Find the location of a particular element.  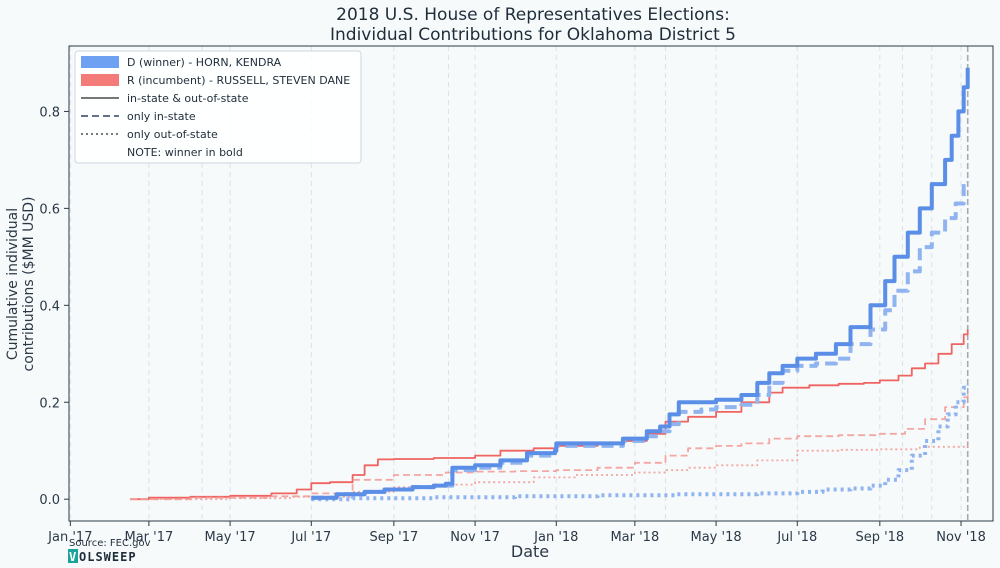

x-tick-label-3: Jul '17 is located at coordinates (310, 537).